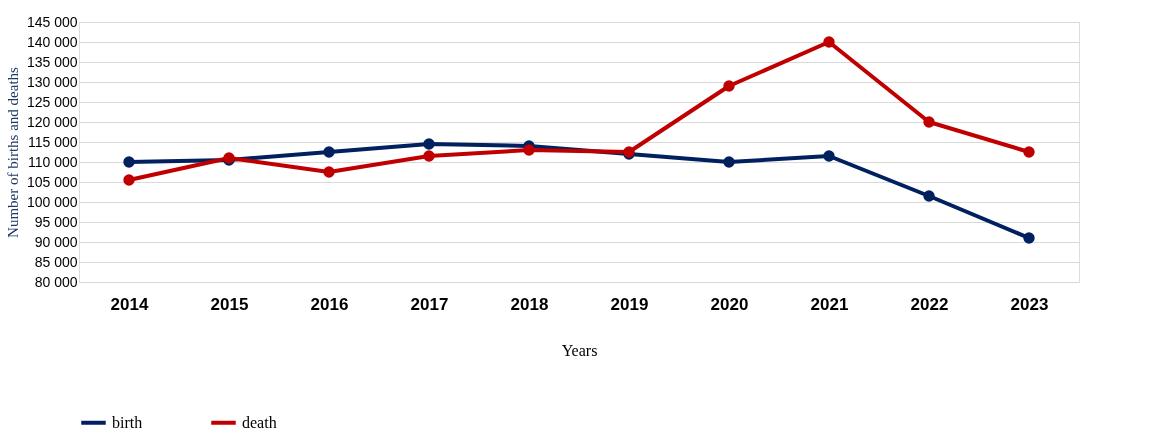 The image size is (1150, 432). I want to click on y-tick-label: 95 000, so click(56, 221).